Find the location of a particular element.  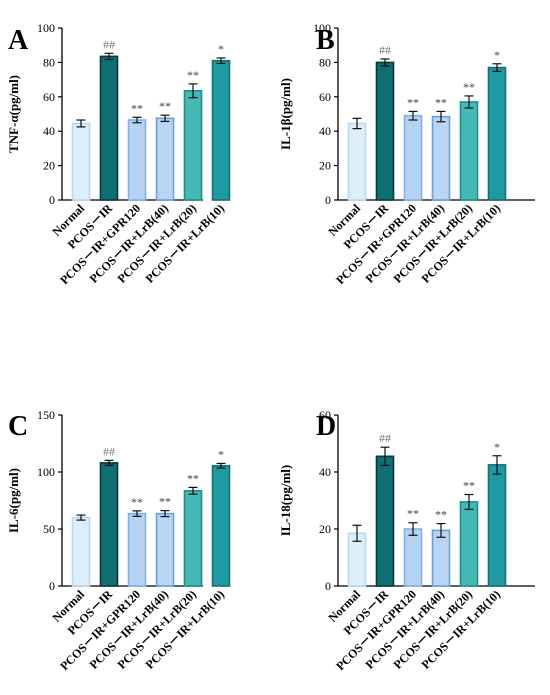

y-tick-label: 50 is located at coordinates (49, 529).